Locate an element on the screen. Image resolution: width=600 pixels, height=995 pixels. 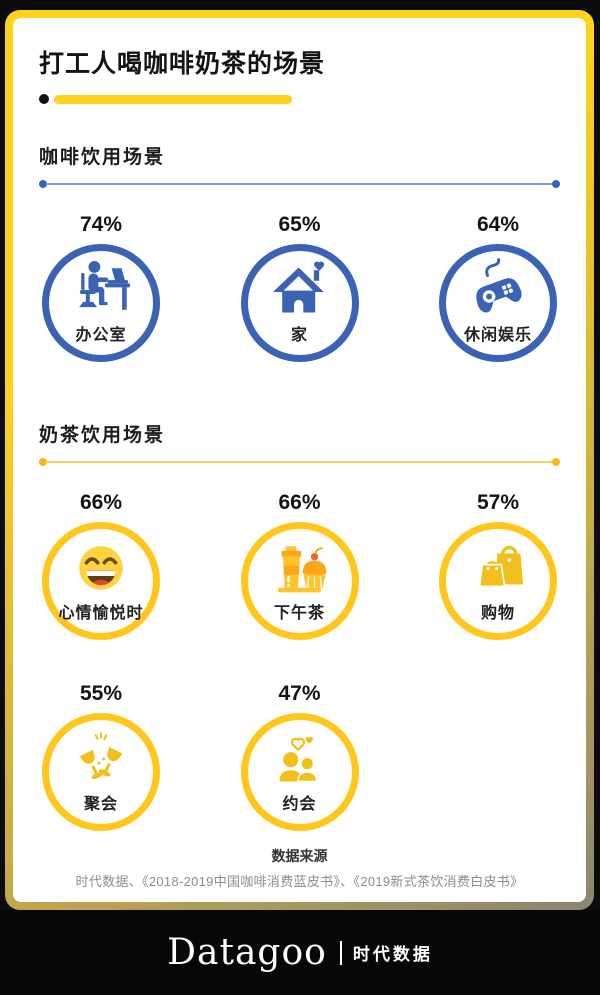
scenario-item-dating: 47% is located at coordinates (300, 756).